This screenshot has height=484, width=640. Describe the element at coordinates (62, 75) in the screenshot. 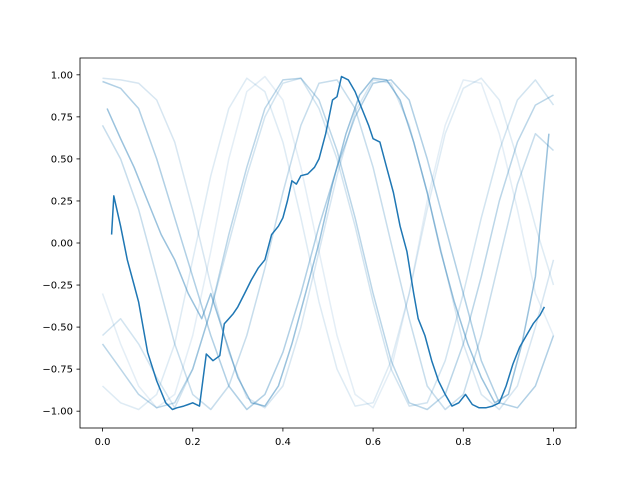

I see `y-tick-label: 1.00` at that location.